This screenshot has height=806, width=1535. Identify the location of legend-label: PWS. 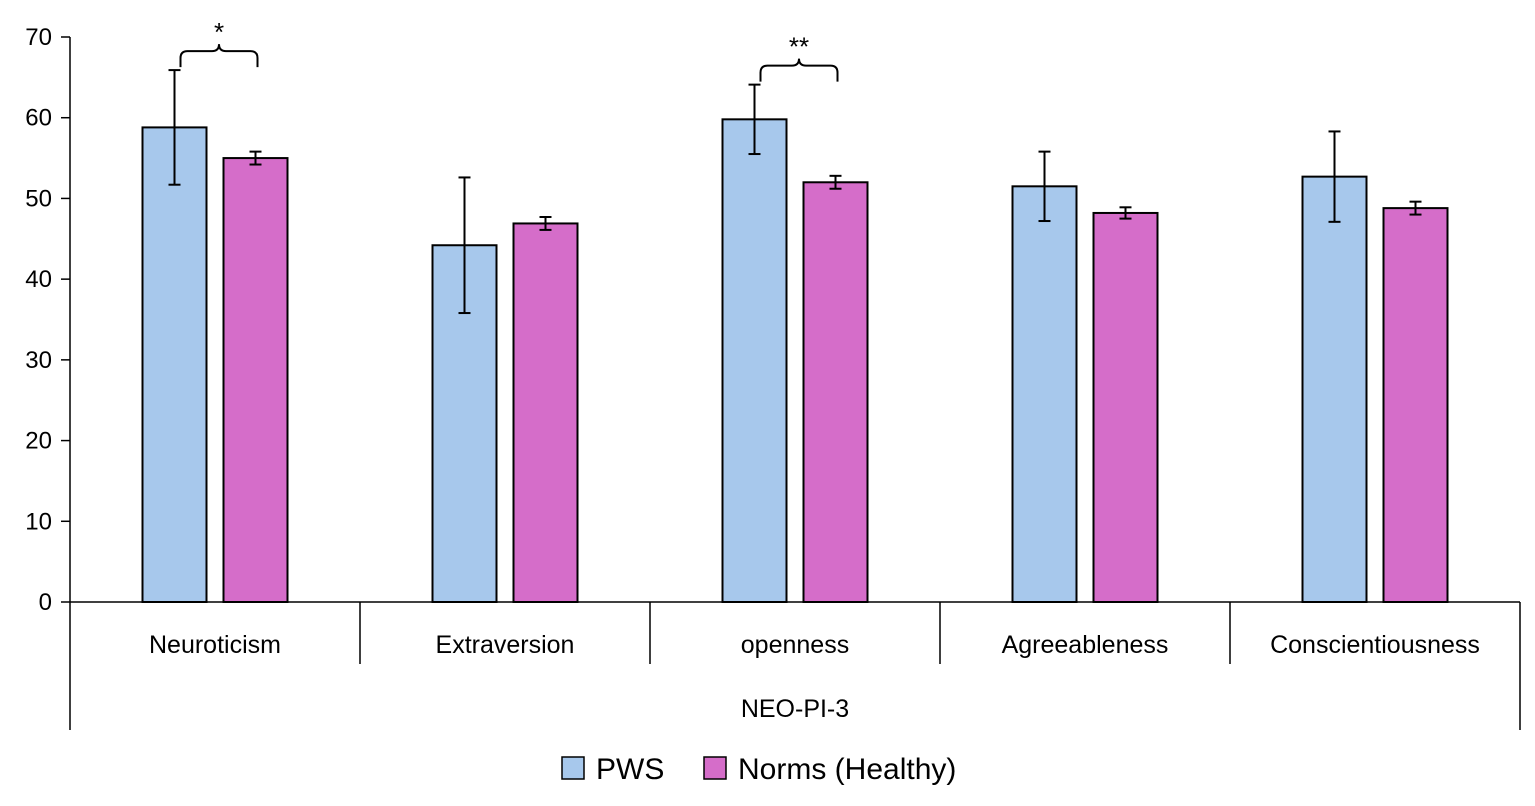
(630, 769).